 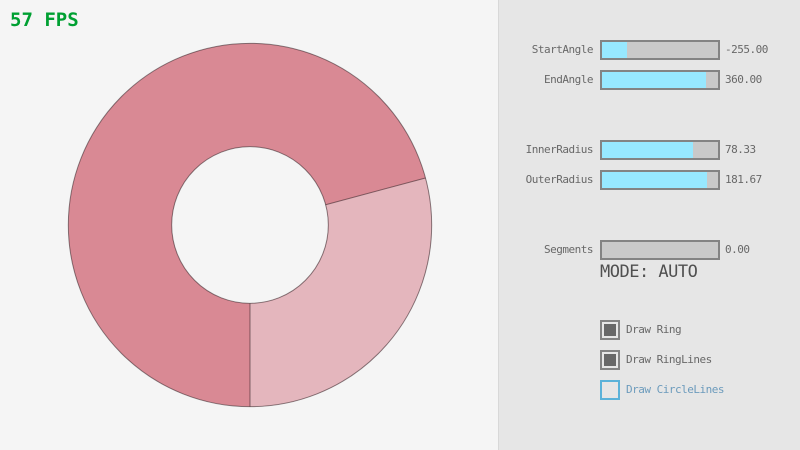 What do you see at coordinates (559, 149) in the screenshot?
I see `inner-radius-label: InnerRadius` at bounding box center [559, 149].